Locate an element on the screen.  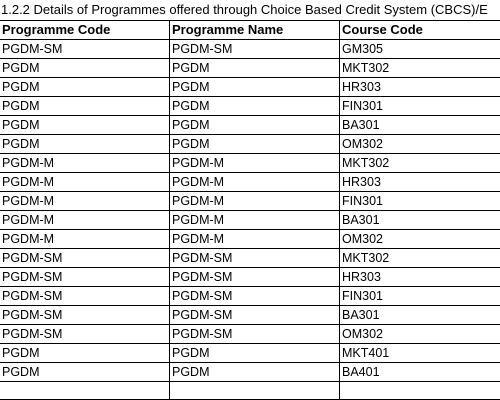
table-row: PGDM PGDM OM302 is located at coordinates (250, 144).